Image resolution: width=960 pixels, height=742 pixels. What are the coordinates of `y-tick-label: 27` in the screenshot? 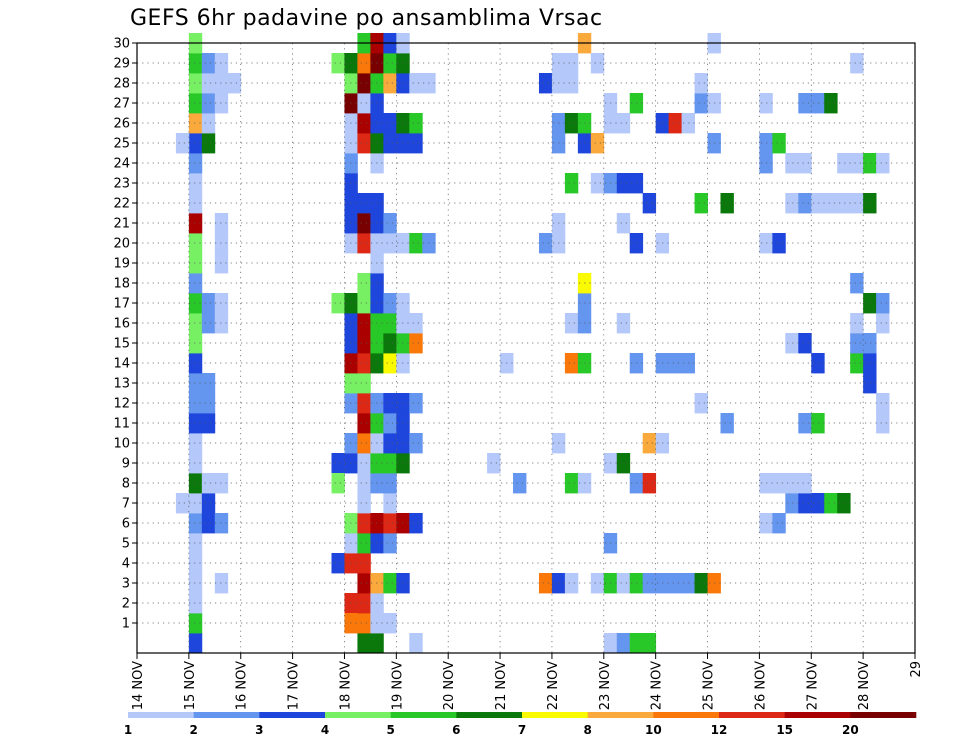 It's located at (121, 104).